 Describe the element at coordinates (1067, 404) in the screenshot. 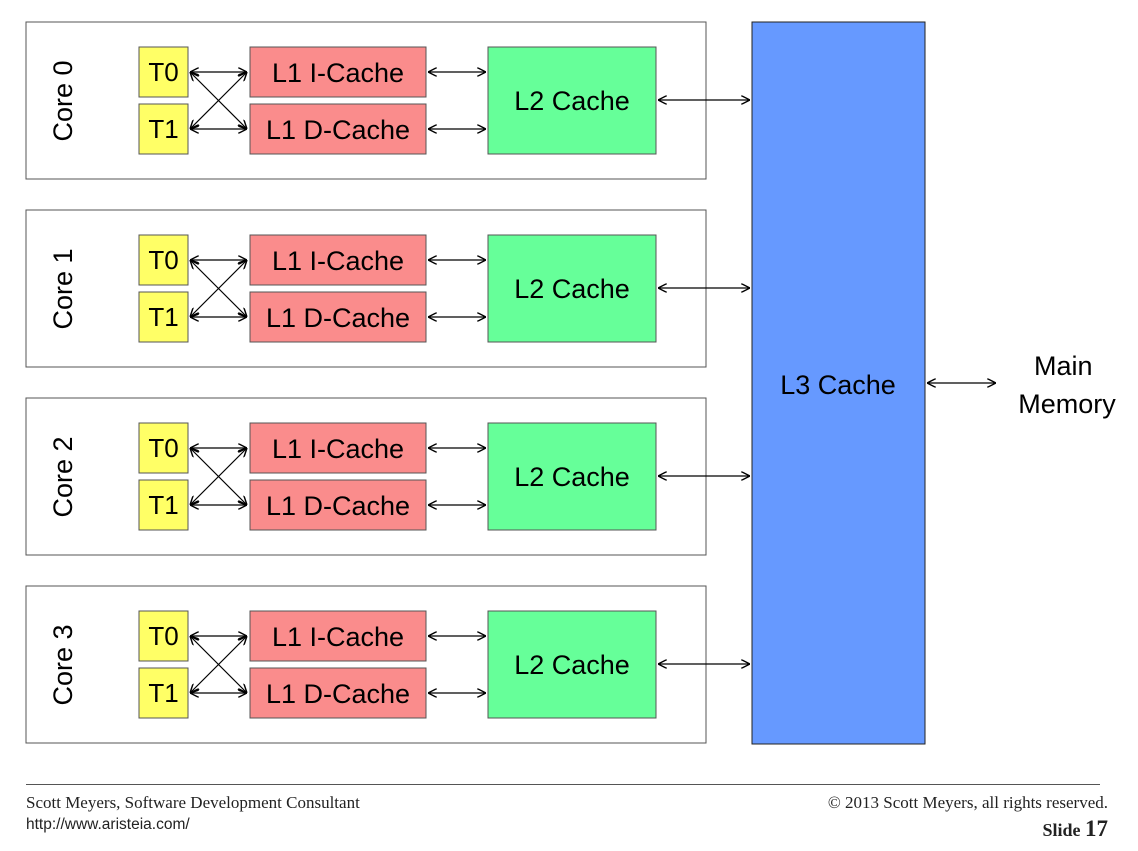

I see `main-memory-line2: Memory` at that location.